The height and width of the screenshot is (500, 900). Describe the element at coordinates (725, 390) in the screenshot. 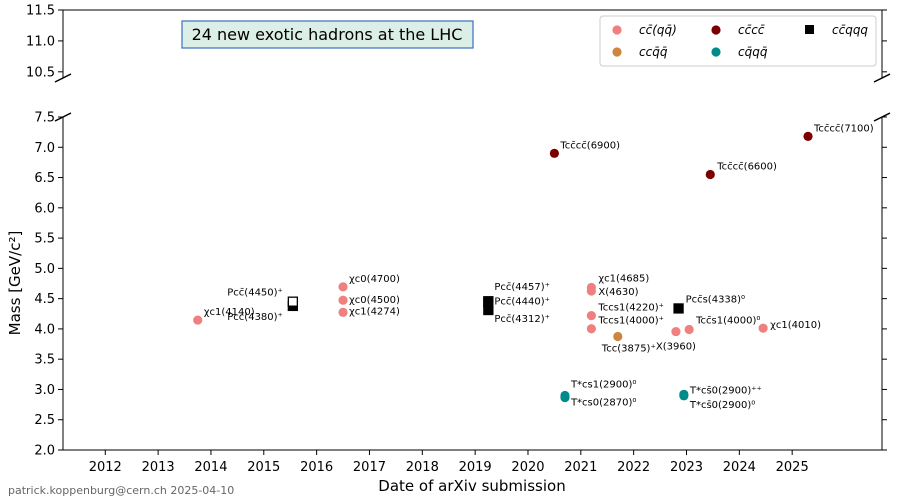

I see `point-label: T*cs̄0(2900)⁺⁺` at that location.